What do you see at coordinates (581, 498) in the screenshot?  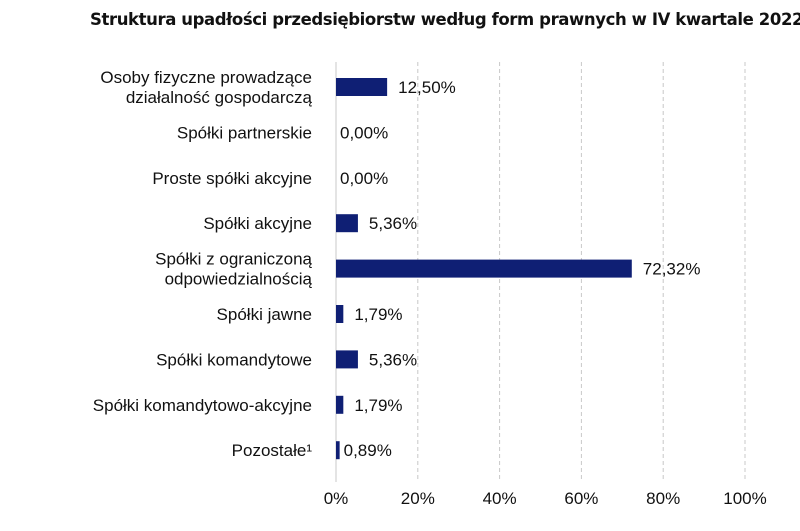 I see `x-tick-label: 60%` at bounding box center [581, 498].